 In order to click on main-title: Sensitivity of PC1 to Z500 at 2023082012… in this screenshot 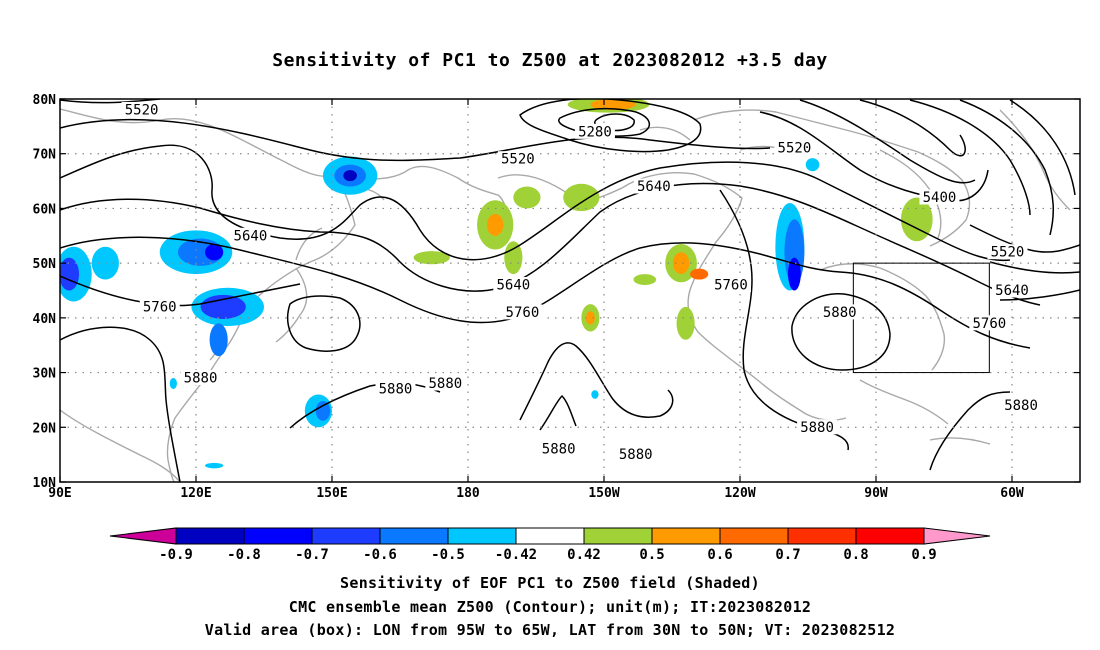, I will do `click(550, 60)`.